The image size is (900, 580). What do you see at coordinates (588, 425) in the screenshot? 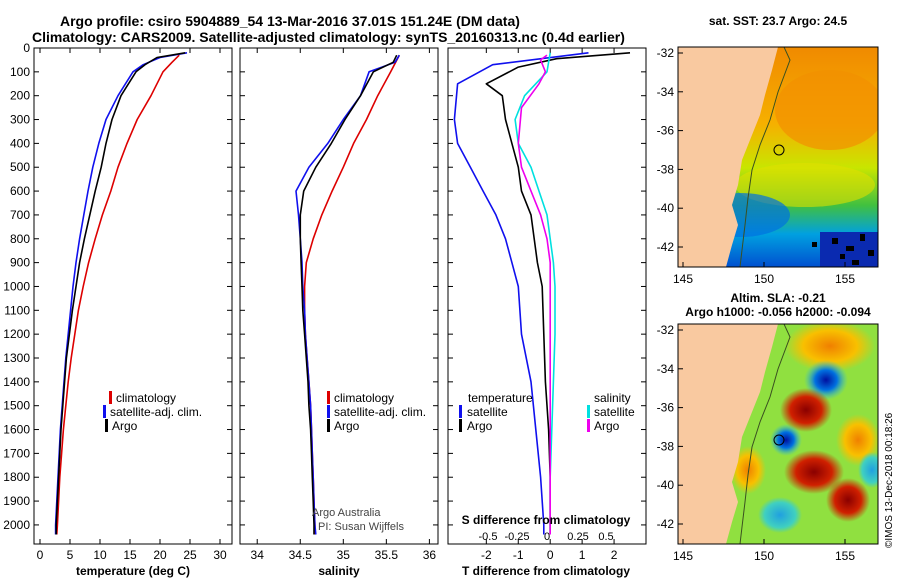
I see `legend-mark-s-argo` at bounding box center [588, 425].